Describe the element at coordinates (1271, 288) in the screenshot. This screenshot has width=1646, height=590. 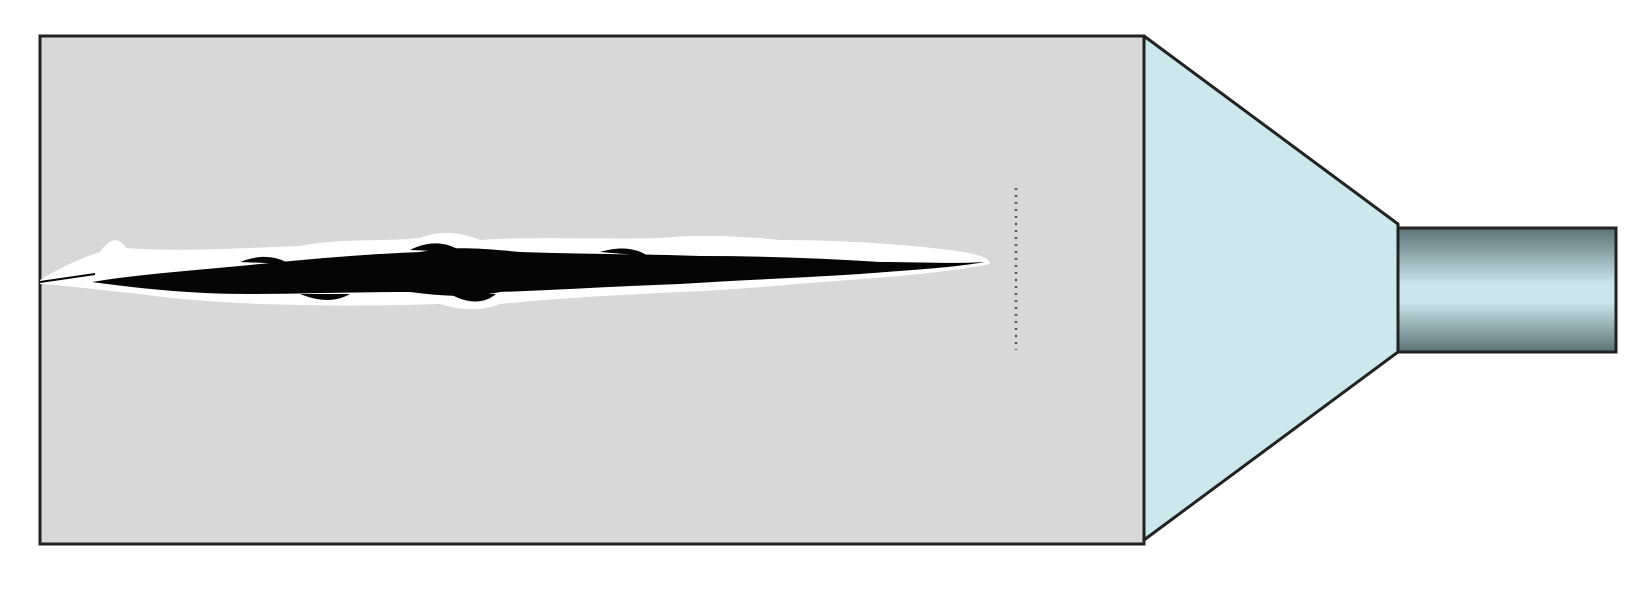
I see `nozzle-funnel` at that location.